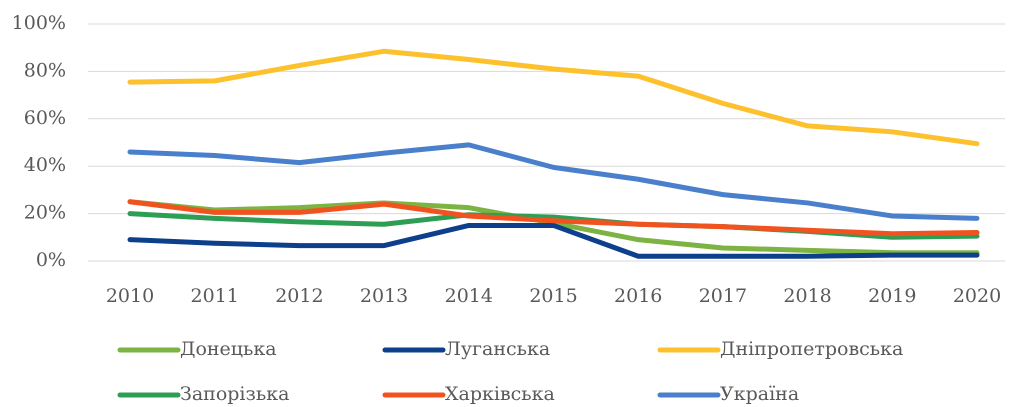 This screenshot has width=1013, height=407. I want to click on y-tick-label: 20%, so click(45, 213).